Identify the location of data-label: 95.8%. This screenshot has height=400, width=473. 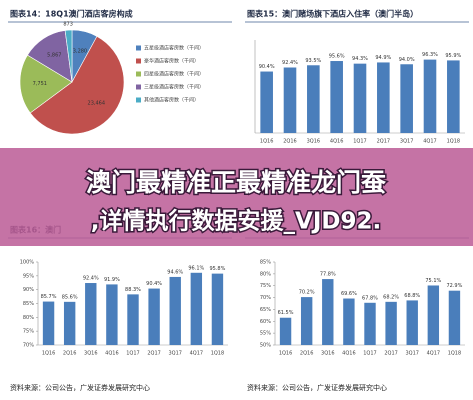
(217, 269).